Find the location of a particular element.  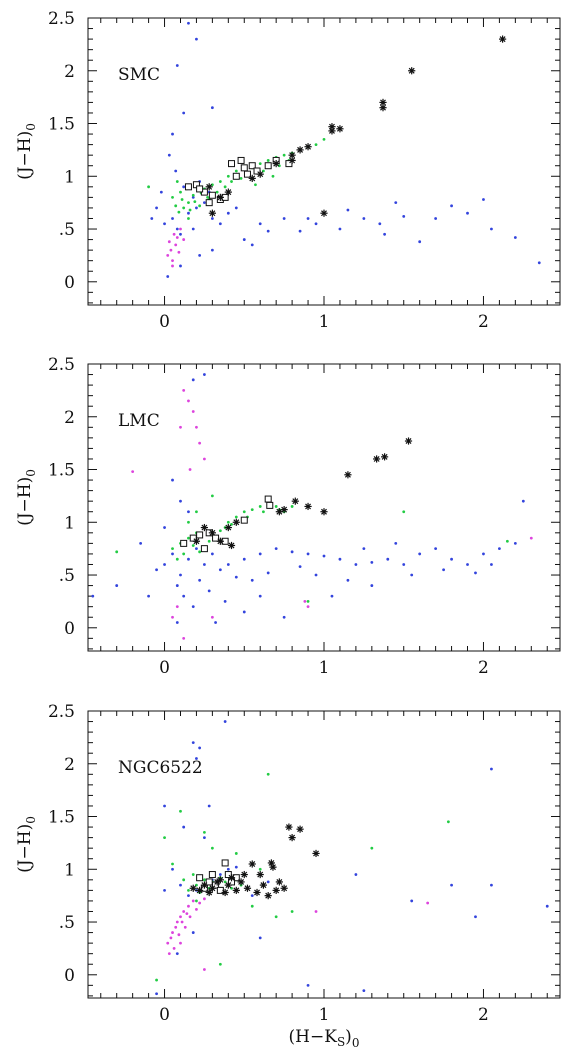

y-axis-label: (J−H)0 is located at coordinates (26, 151).